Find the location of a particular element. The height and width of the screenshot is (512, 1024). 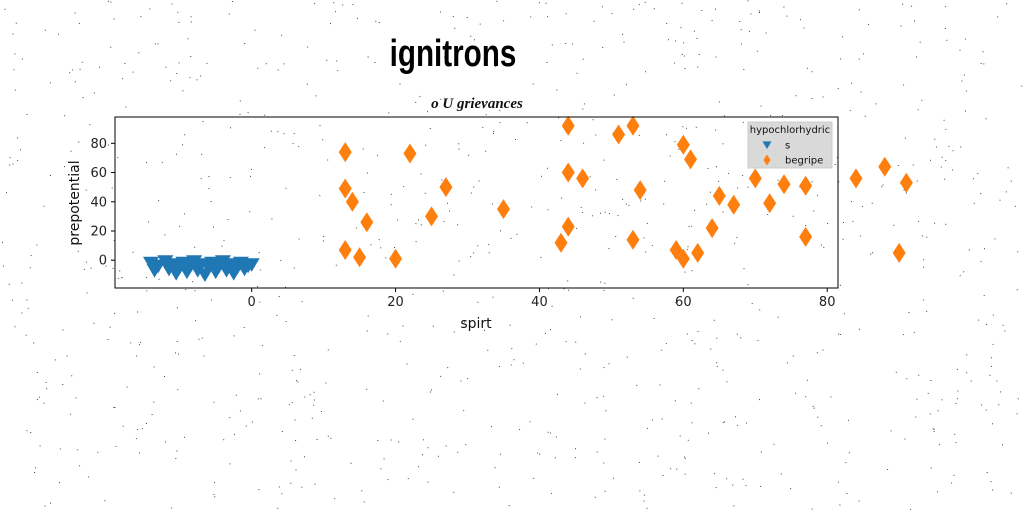

y-tick-label: 60 is located at coordinates (98, 173).